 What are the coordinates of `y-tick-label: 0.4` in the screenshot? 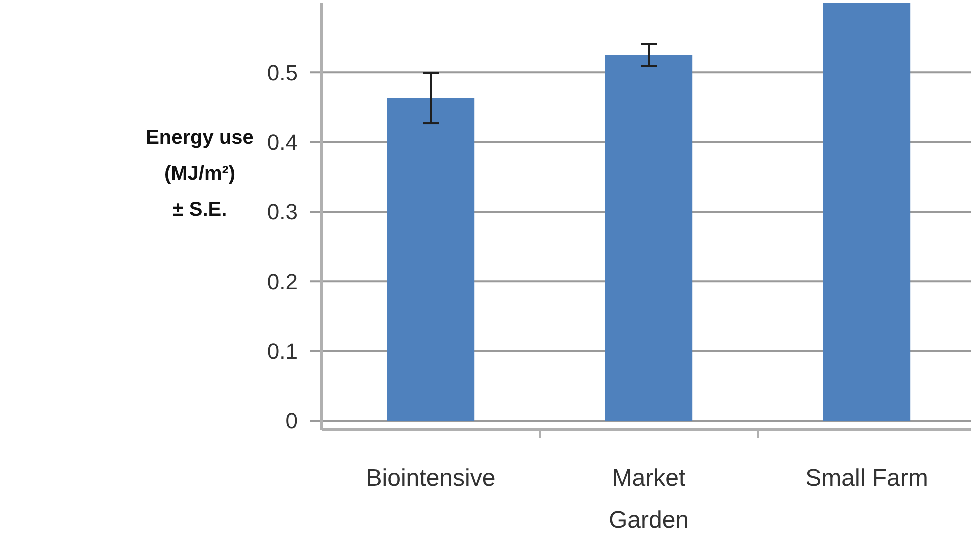 It's located at (282, 143).